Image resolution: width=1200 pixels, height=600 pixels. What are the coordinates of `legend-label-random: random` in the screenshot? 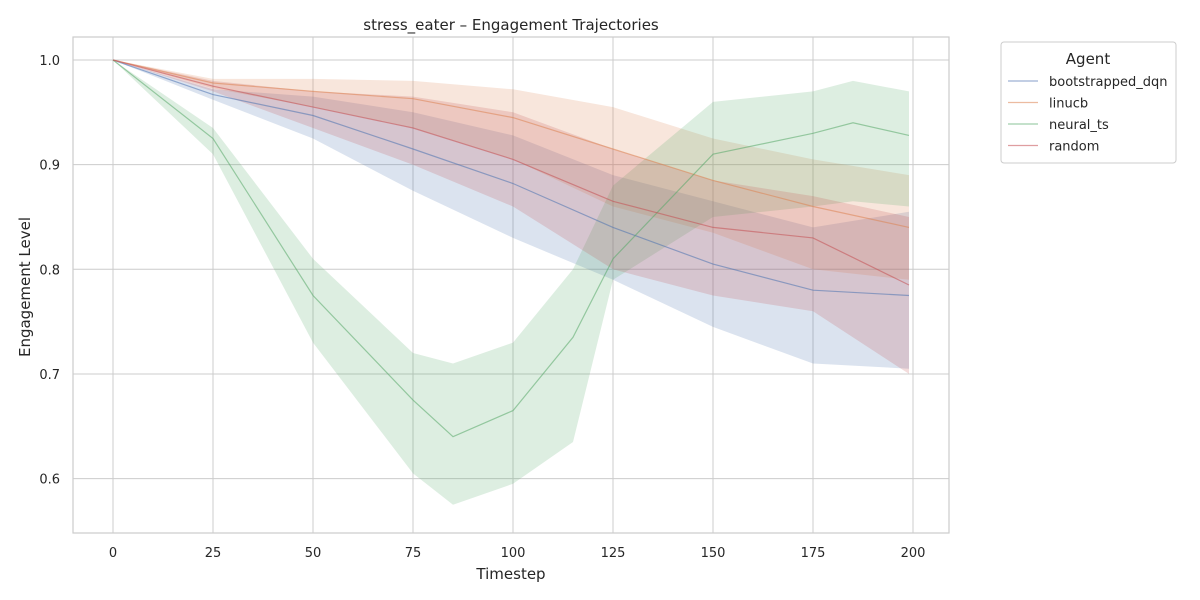 It's located at (1074, 147).